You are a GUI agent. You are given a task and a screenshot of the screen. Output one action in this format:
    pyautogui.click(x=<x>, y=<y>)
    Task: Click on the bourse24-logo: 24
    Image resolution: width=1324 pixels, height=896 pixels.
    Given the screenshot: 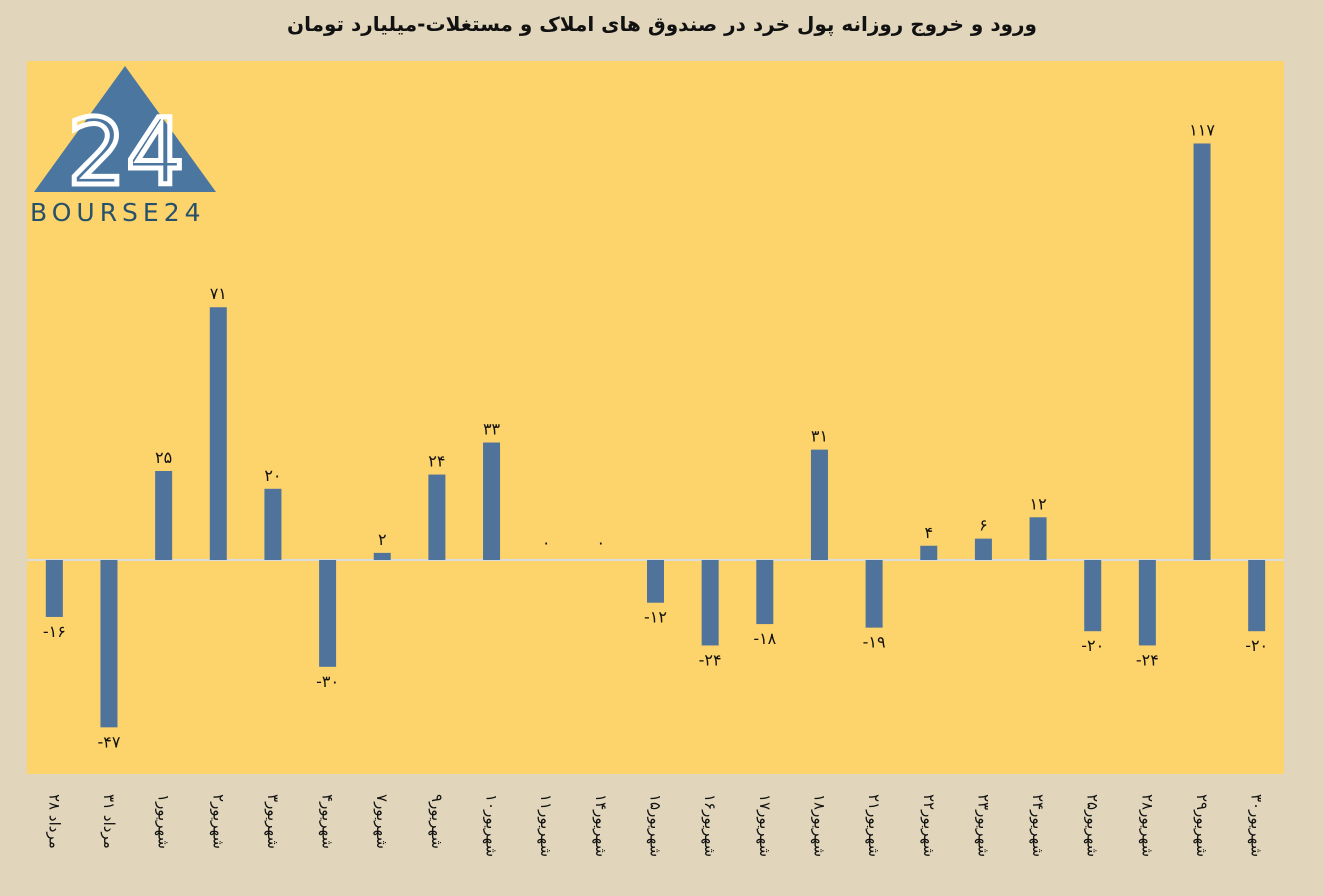 What is the action you would take?
    pyautogui.click(x=125, y=137)
    